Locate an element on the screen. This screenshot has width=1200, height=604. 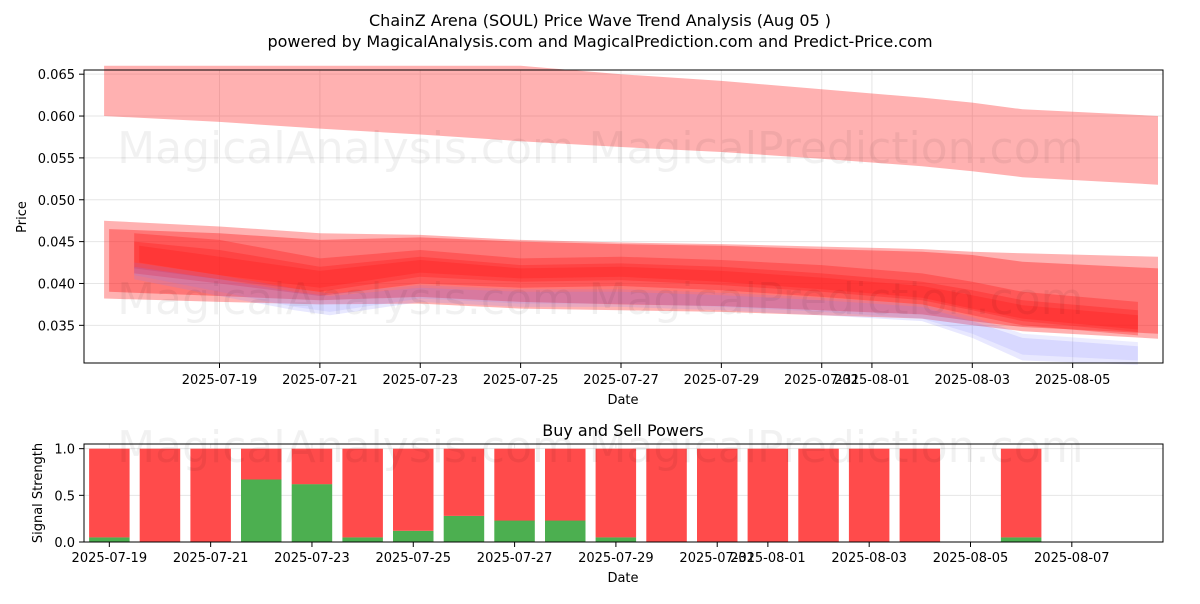
price-y-tick-label: 0.045 is located at coordinates (56, 243).